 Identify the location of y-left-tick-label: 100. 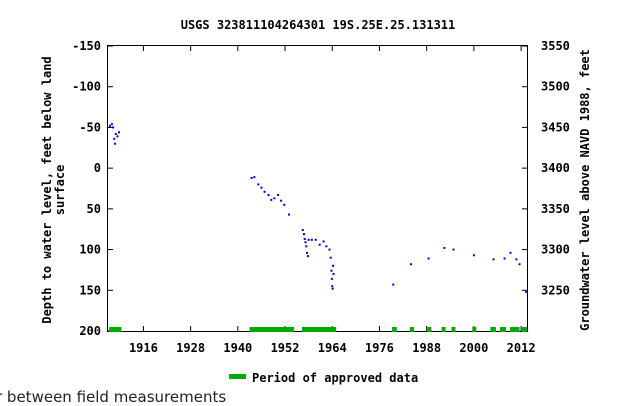
(90, 250).